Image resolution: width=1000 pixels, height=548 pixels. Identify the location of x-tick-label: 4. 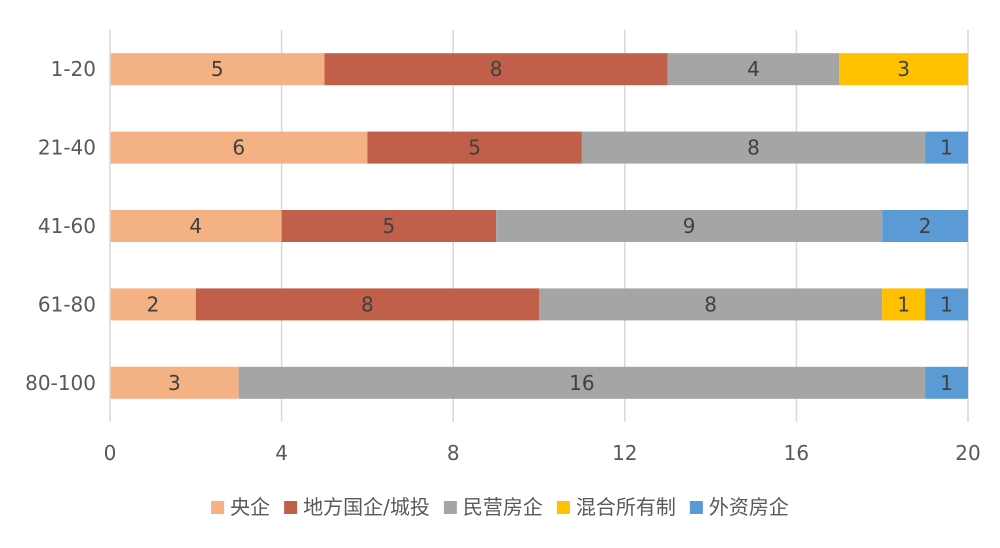
(281, 453).